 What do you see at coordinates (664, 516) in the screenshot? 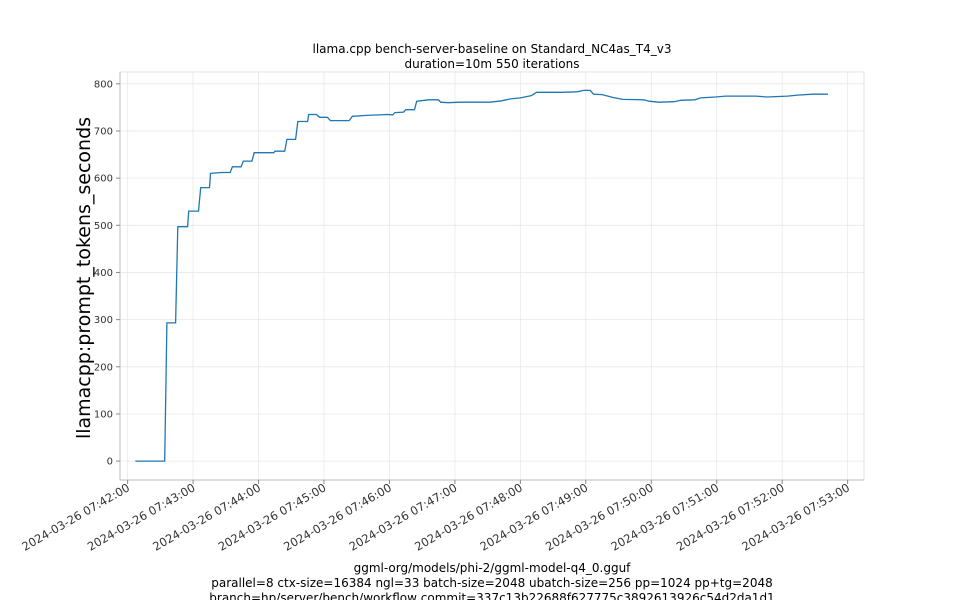
I see `x-tick-label: 2024-03-26 07:51:00` at bounding box center [664, 516].